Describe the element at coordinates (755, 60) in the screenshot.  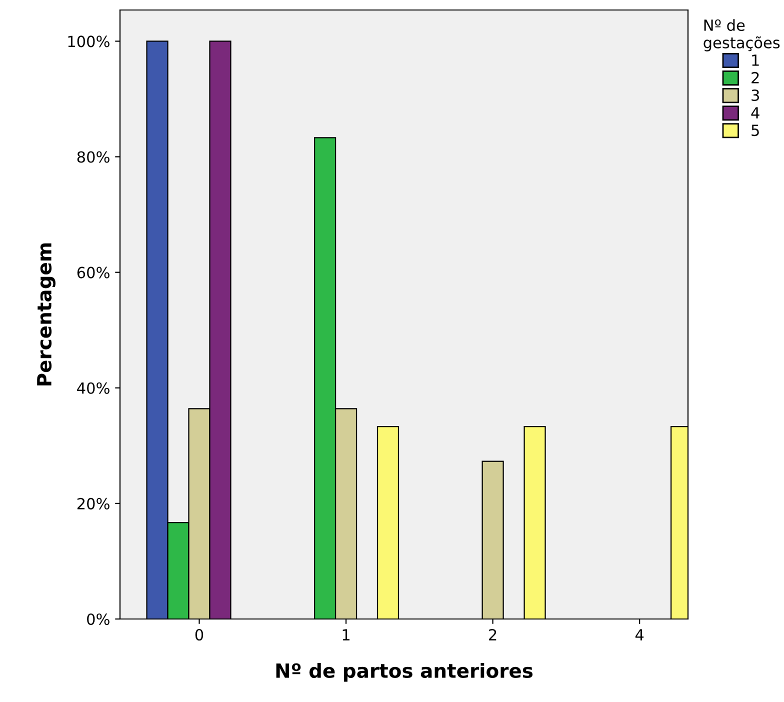
I see `legend-label: 1` at that location.